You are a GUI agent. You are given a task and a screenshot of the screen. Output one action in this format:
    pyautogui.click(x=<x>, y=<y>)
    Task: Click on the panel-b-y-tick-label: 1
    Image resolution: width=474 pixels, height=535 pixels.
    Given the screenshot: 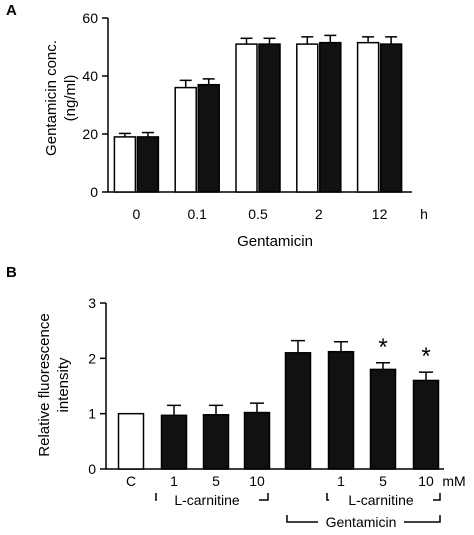 What is the action you would take?
    pyautogui.click(x=92, y=414)
    